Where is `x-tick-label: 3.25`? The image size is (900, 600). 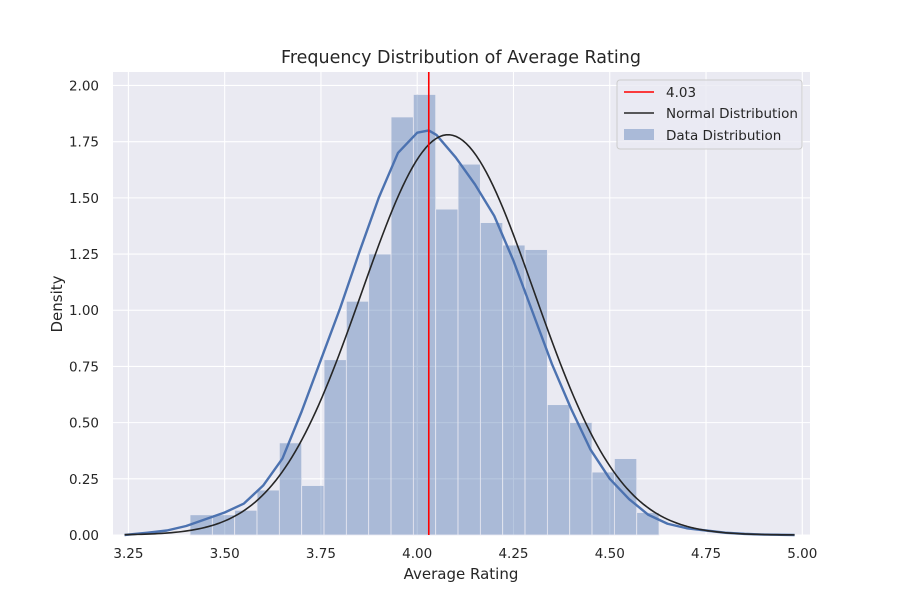 x-tick-label: 3.25 is located at coordinates (128, 554).